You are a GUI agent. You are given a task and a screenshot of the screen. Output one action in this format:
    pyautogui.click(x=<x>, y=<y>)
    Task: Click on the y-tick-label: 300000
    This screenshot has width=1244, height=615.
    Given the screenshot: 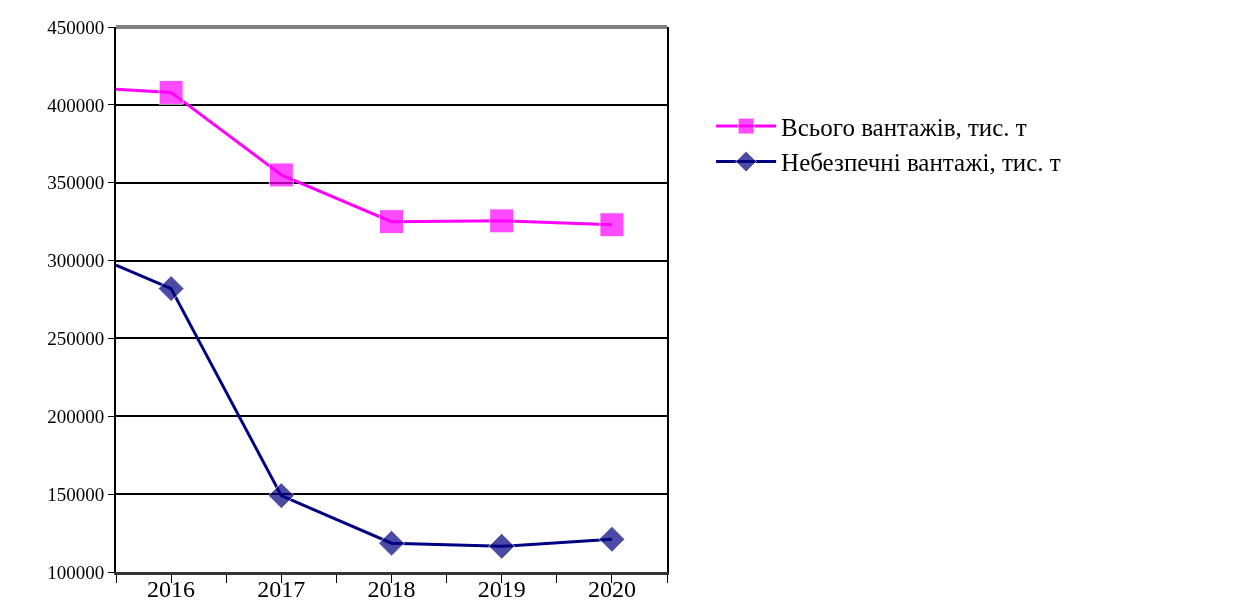 What is the action you would take?
    pyautogui.click(x=76, y=261)
    